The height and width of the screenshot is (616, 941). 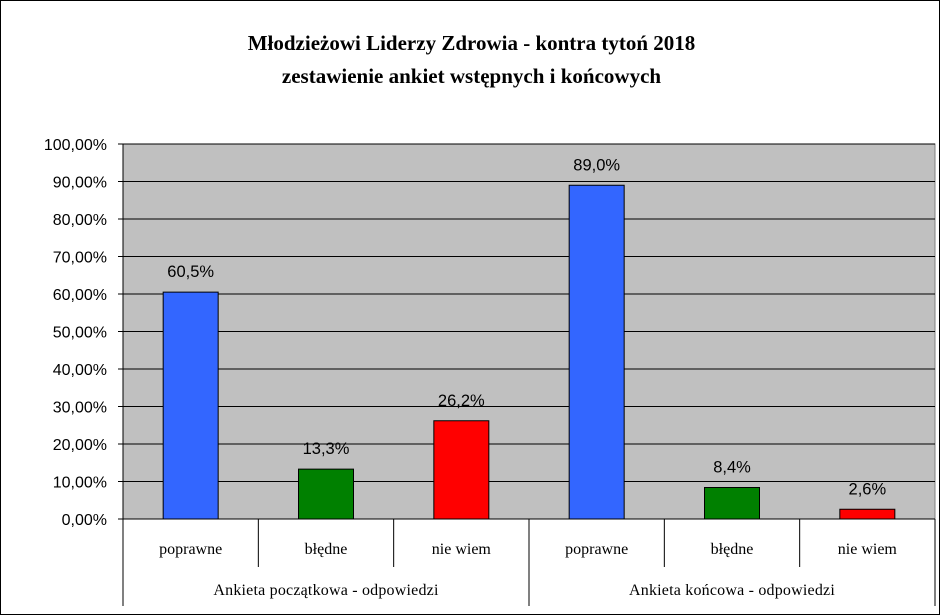 I want to click on y-tick-label: 60,00%, so click(x=80, y=295).